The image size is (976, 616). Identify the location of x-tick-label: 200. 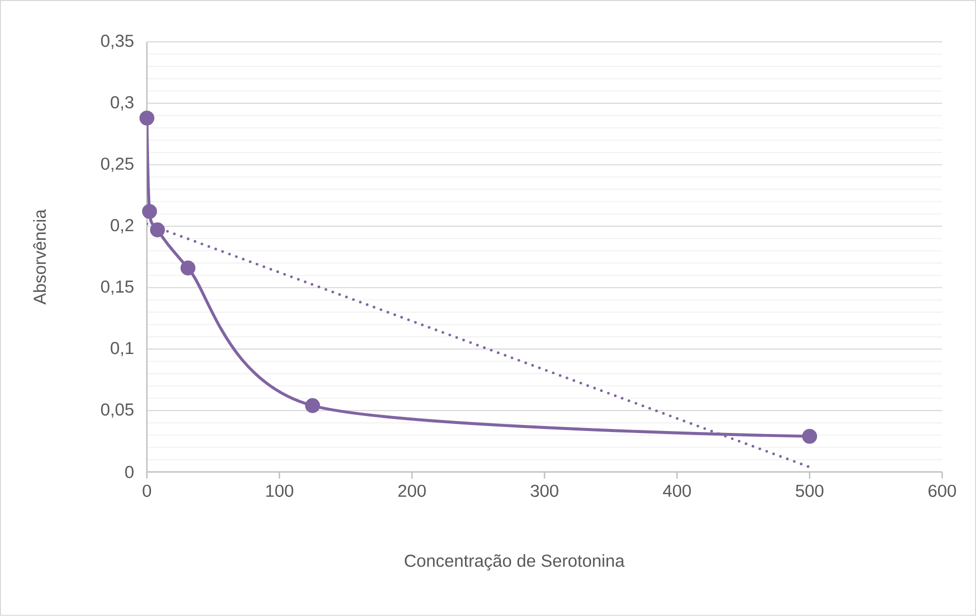
(412, 491).